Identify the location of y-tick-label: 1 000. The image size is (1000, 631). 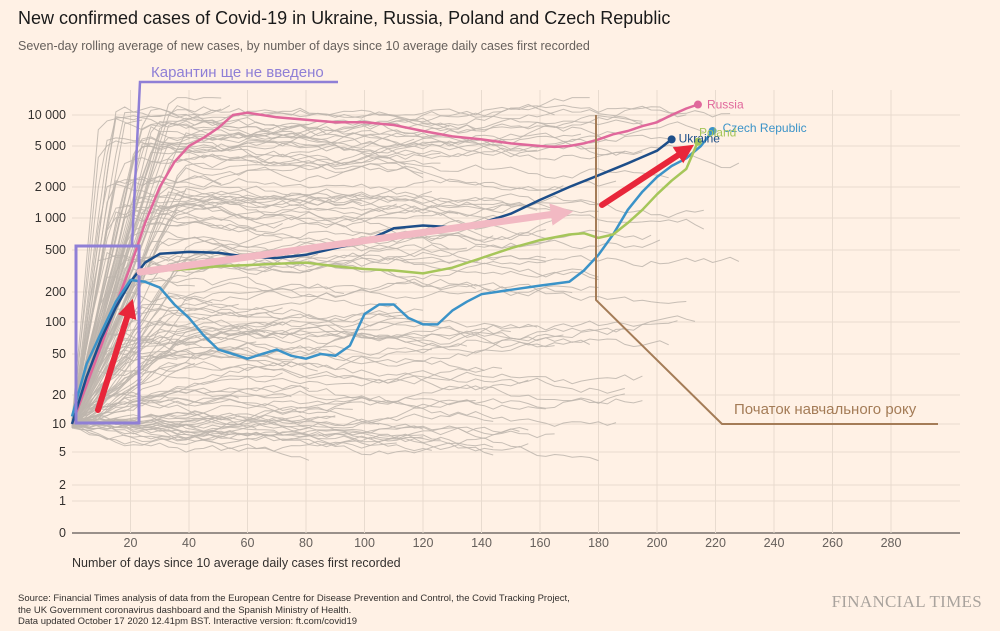
(50, 218).